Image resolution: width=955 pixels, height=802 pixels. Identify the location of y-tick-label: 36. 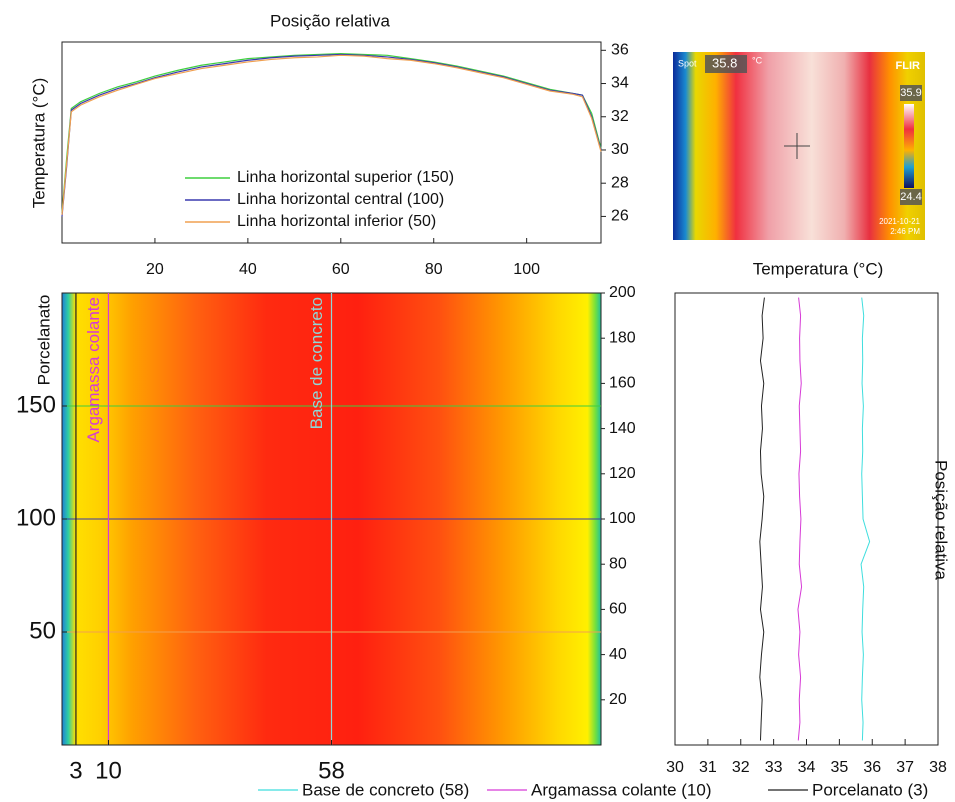
(620, 50).